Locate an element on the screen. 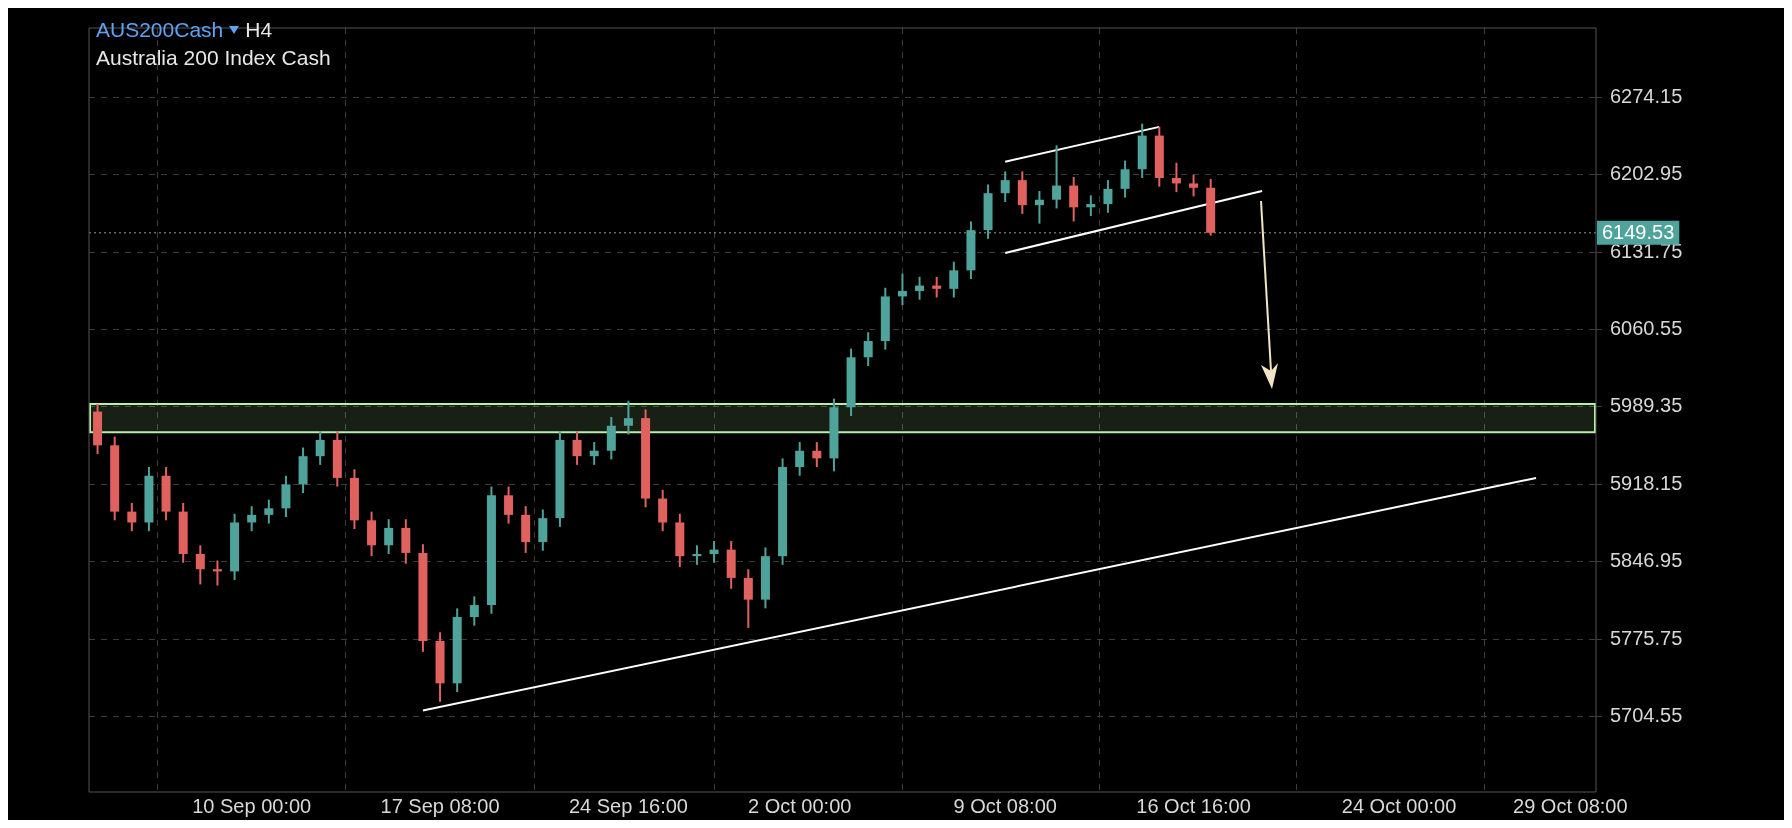 The width and height of the screenshot is (1792, 828). y-tick-label: 6202.95 is located at coordinates (1646, 173).